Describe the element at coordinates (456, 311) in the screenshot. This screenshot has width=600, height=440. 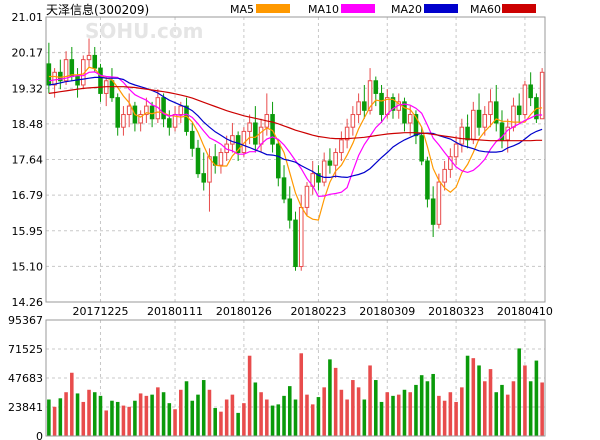
I see `date-tick-label: 20180323` at that location.